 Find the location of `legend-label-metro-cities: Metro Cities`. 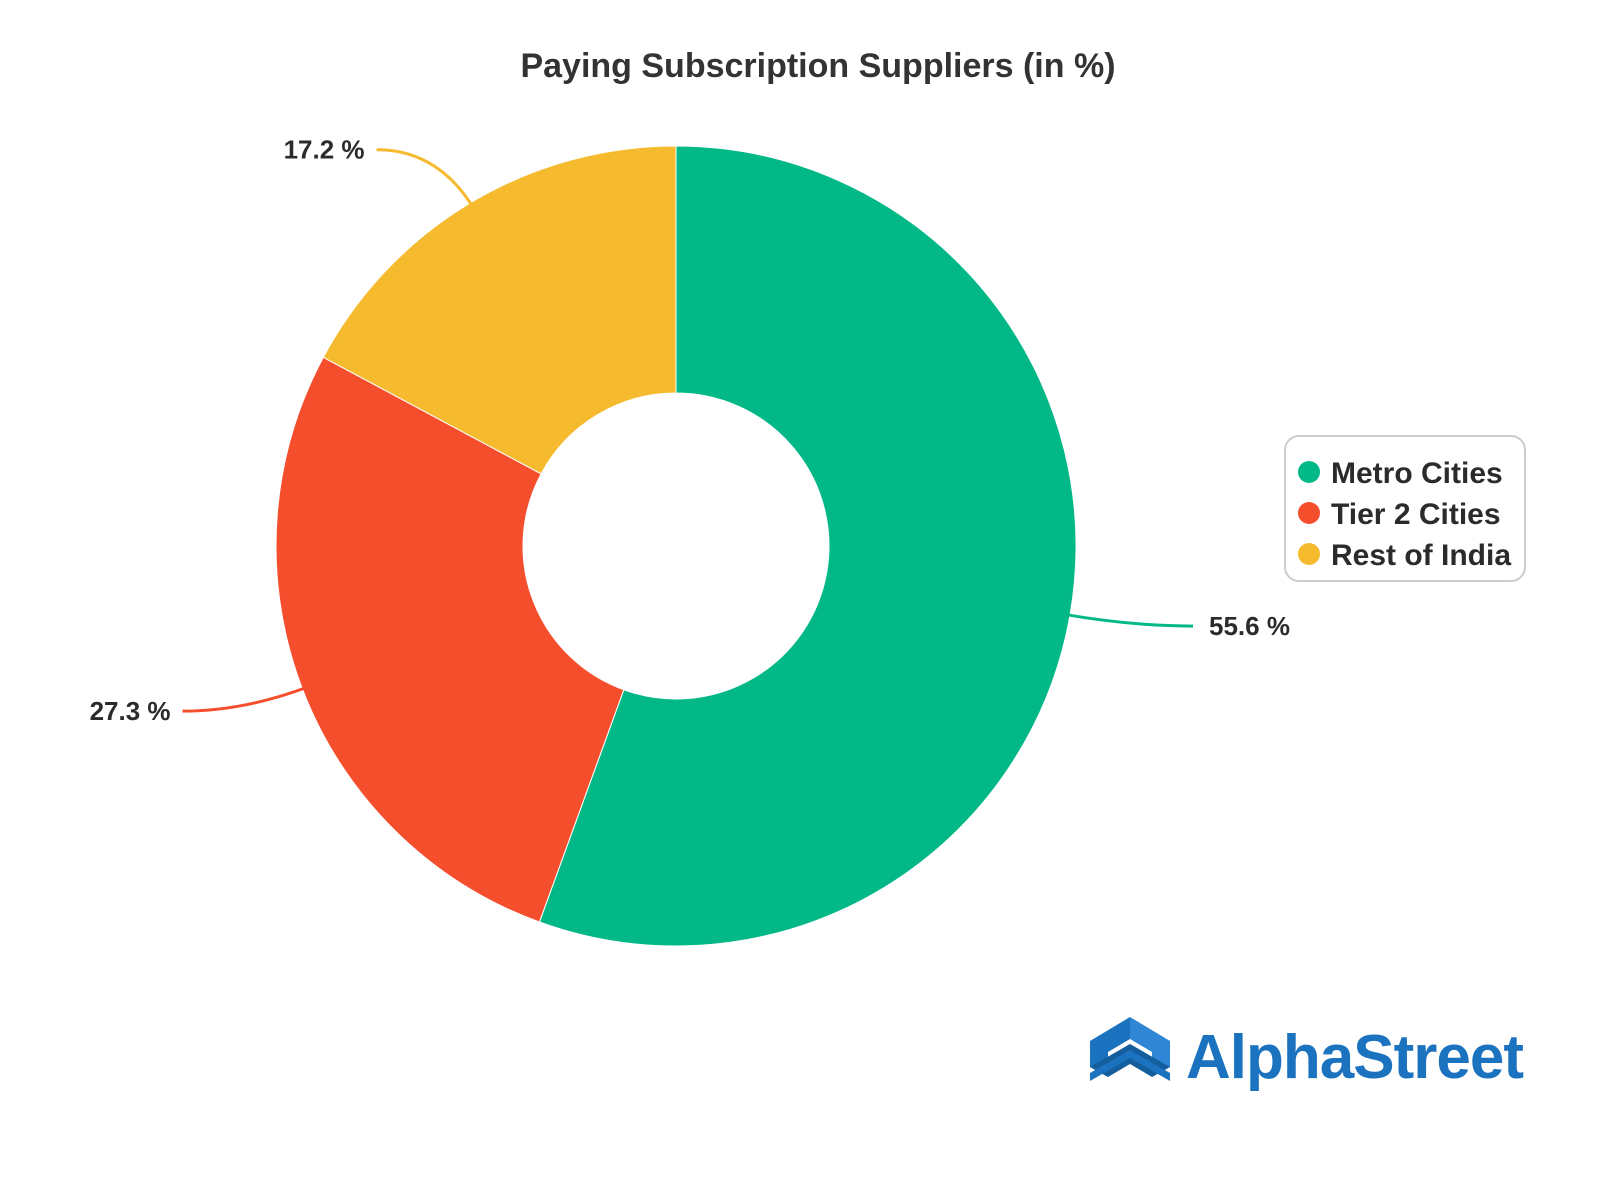

legend-label-metro-cities: Metro Cities is located at coordinates (1417, 473).